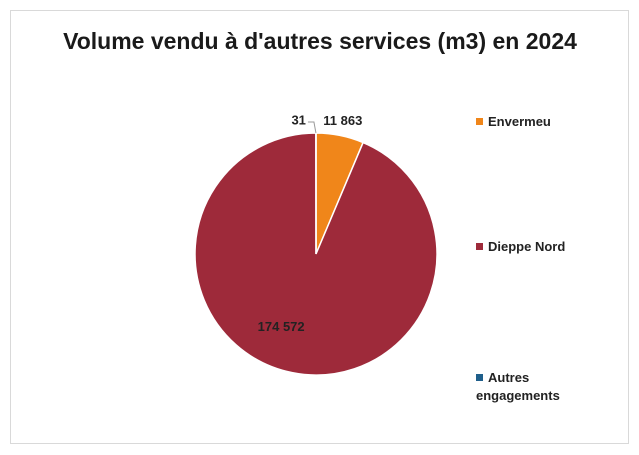  What do you see at coordinates (342, 120) in the screenshot?
I see `data-label: 11 863` at bounding box center [342, 120].